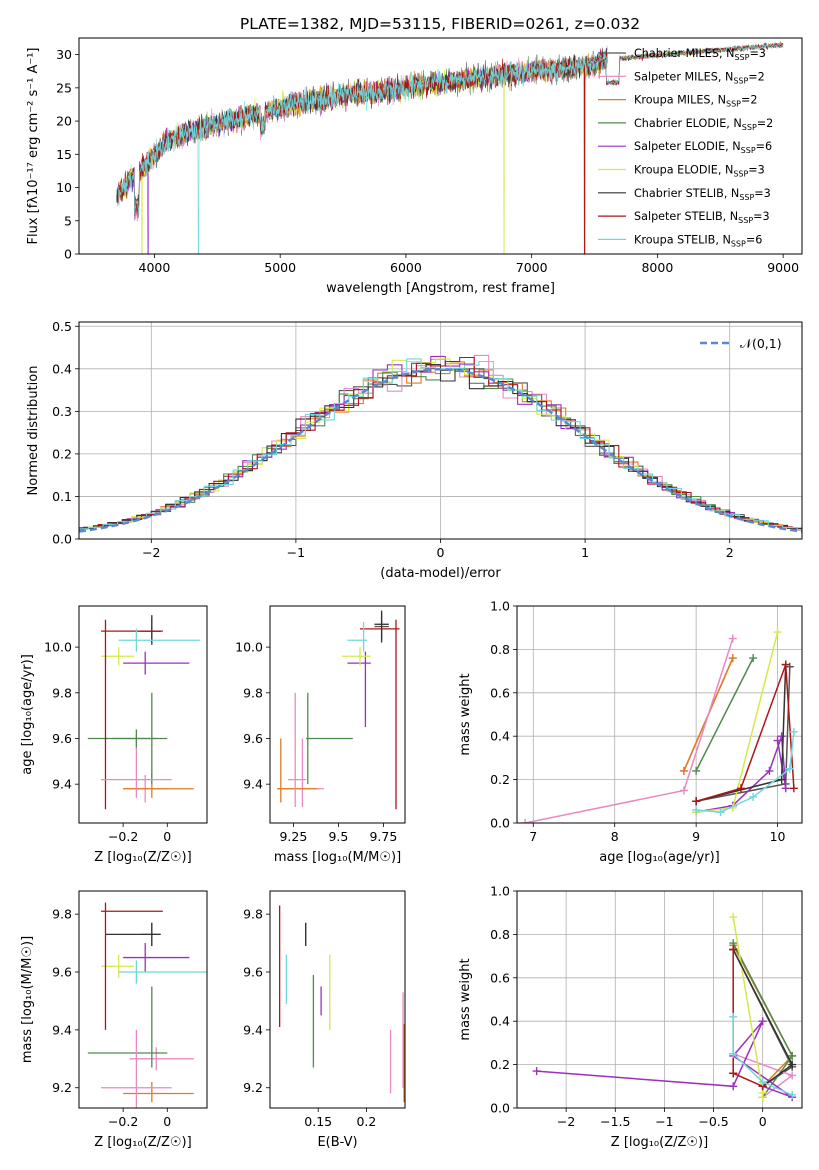  Describe the element at coordinates (155, 267) in the screenshot. I see `x-tick-label: 4000` at that location.